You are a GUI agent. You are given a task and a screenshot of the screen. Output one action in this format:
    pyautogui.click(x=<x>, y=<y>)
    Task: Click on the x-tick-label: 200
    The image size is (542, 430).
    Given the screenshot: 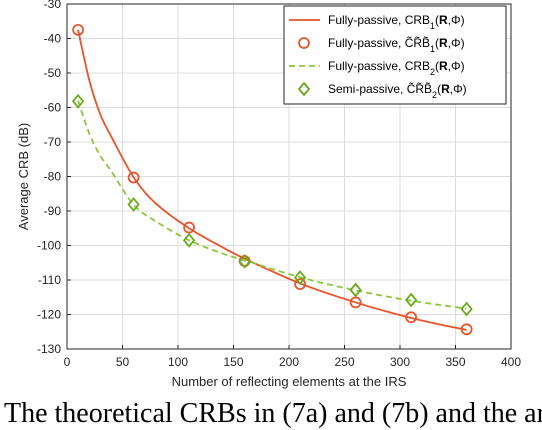 What is the action you would take?
    pyautogui.click(x=289, y=362)
    